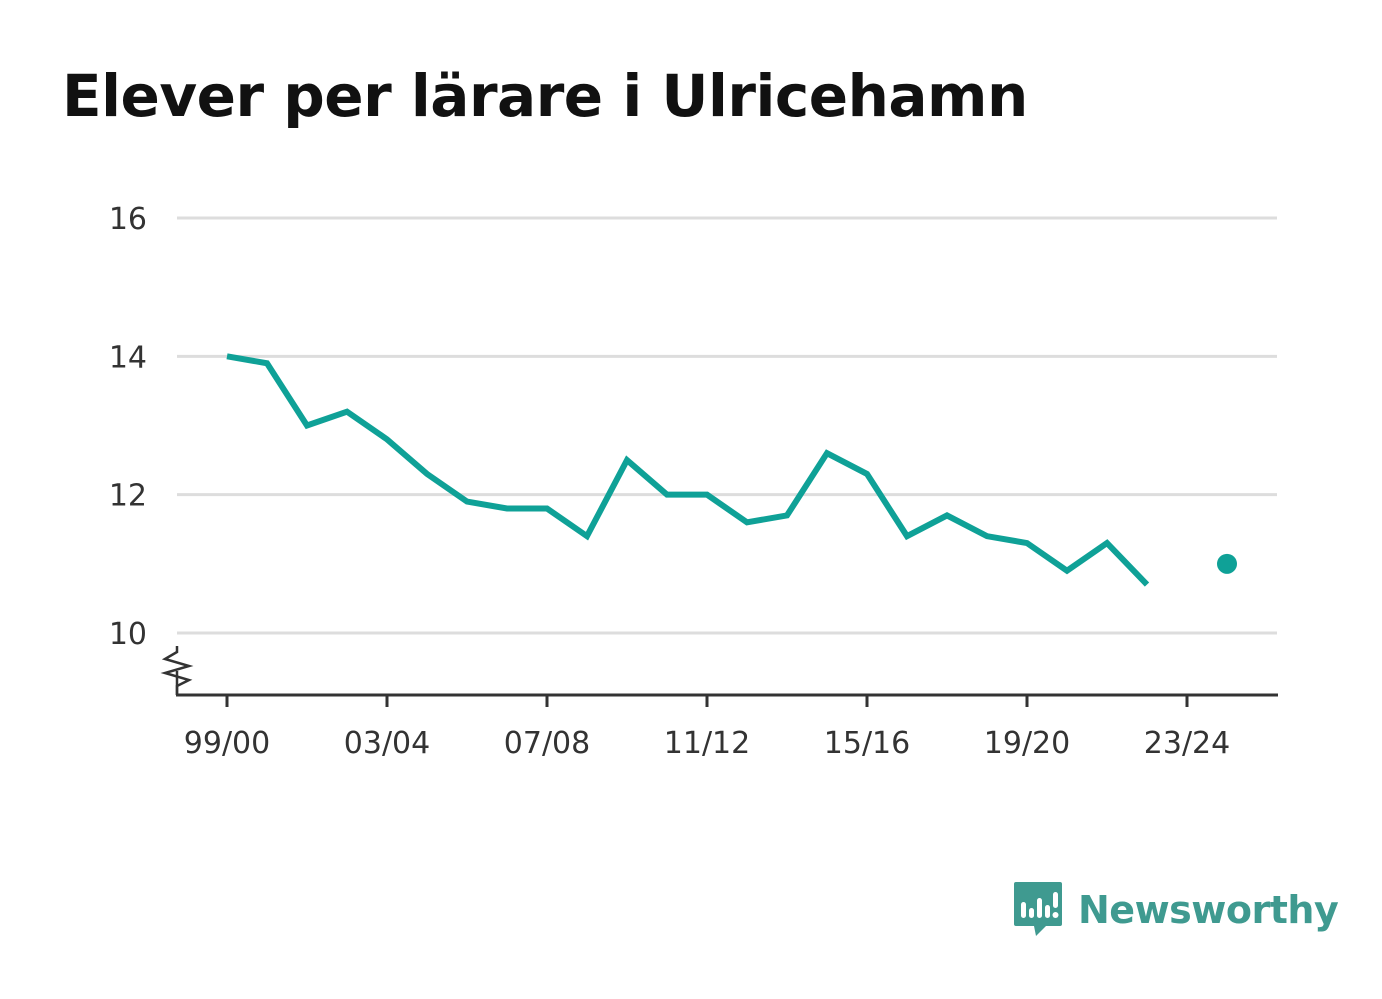  Describe the element at coordinates (547, 743) in the screenshot. I see `x-tick-label: 07/08` at that location.